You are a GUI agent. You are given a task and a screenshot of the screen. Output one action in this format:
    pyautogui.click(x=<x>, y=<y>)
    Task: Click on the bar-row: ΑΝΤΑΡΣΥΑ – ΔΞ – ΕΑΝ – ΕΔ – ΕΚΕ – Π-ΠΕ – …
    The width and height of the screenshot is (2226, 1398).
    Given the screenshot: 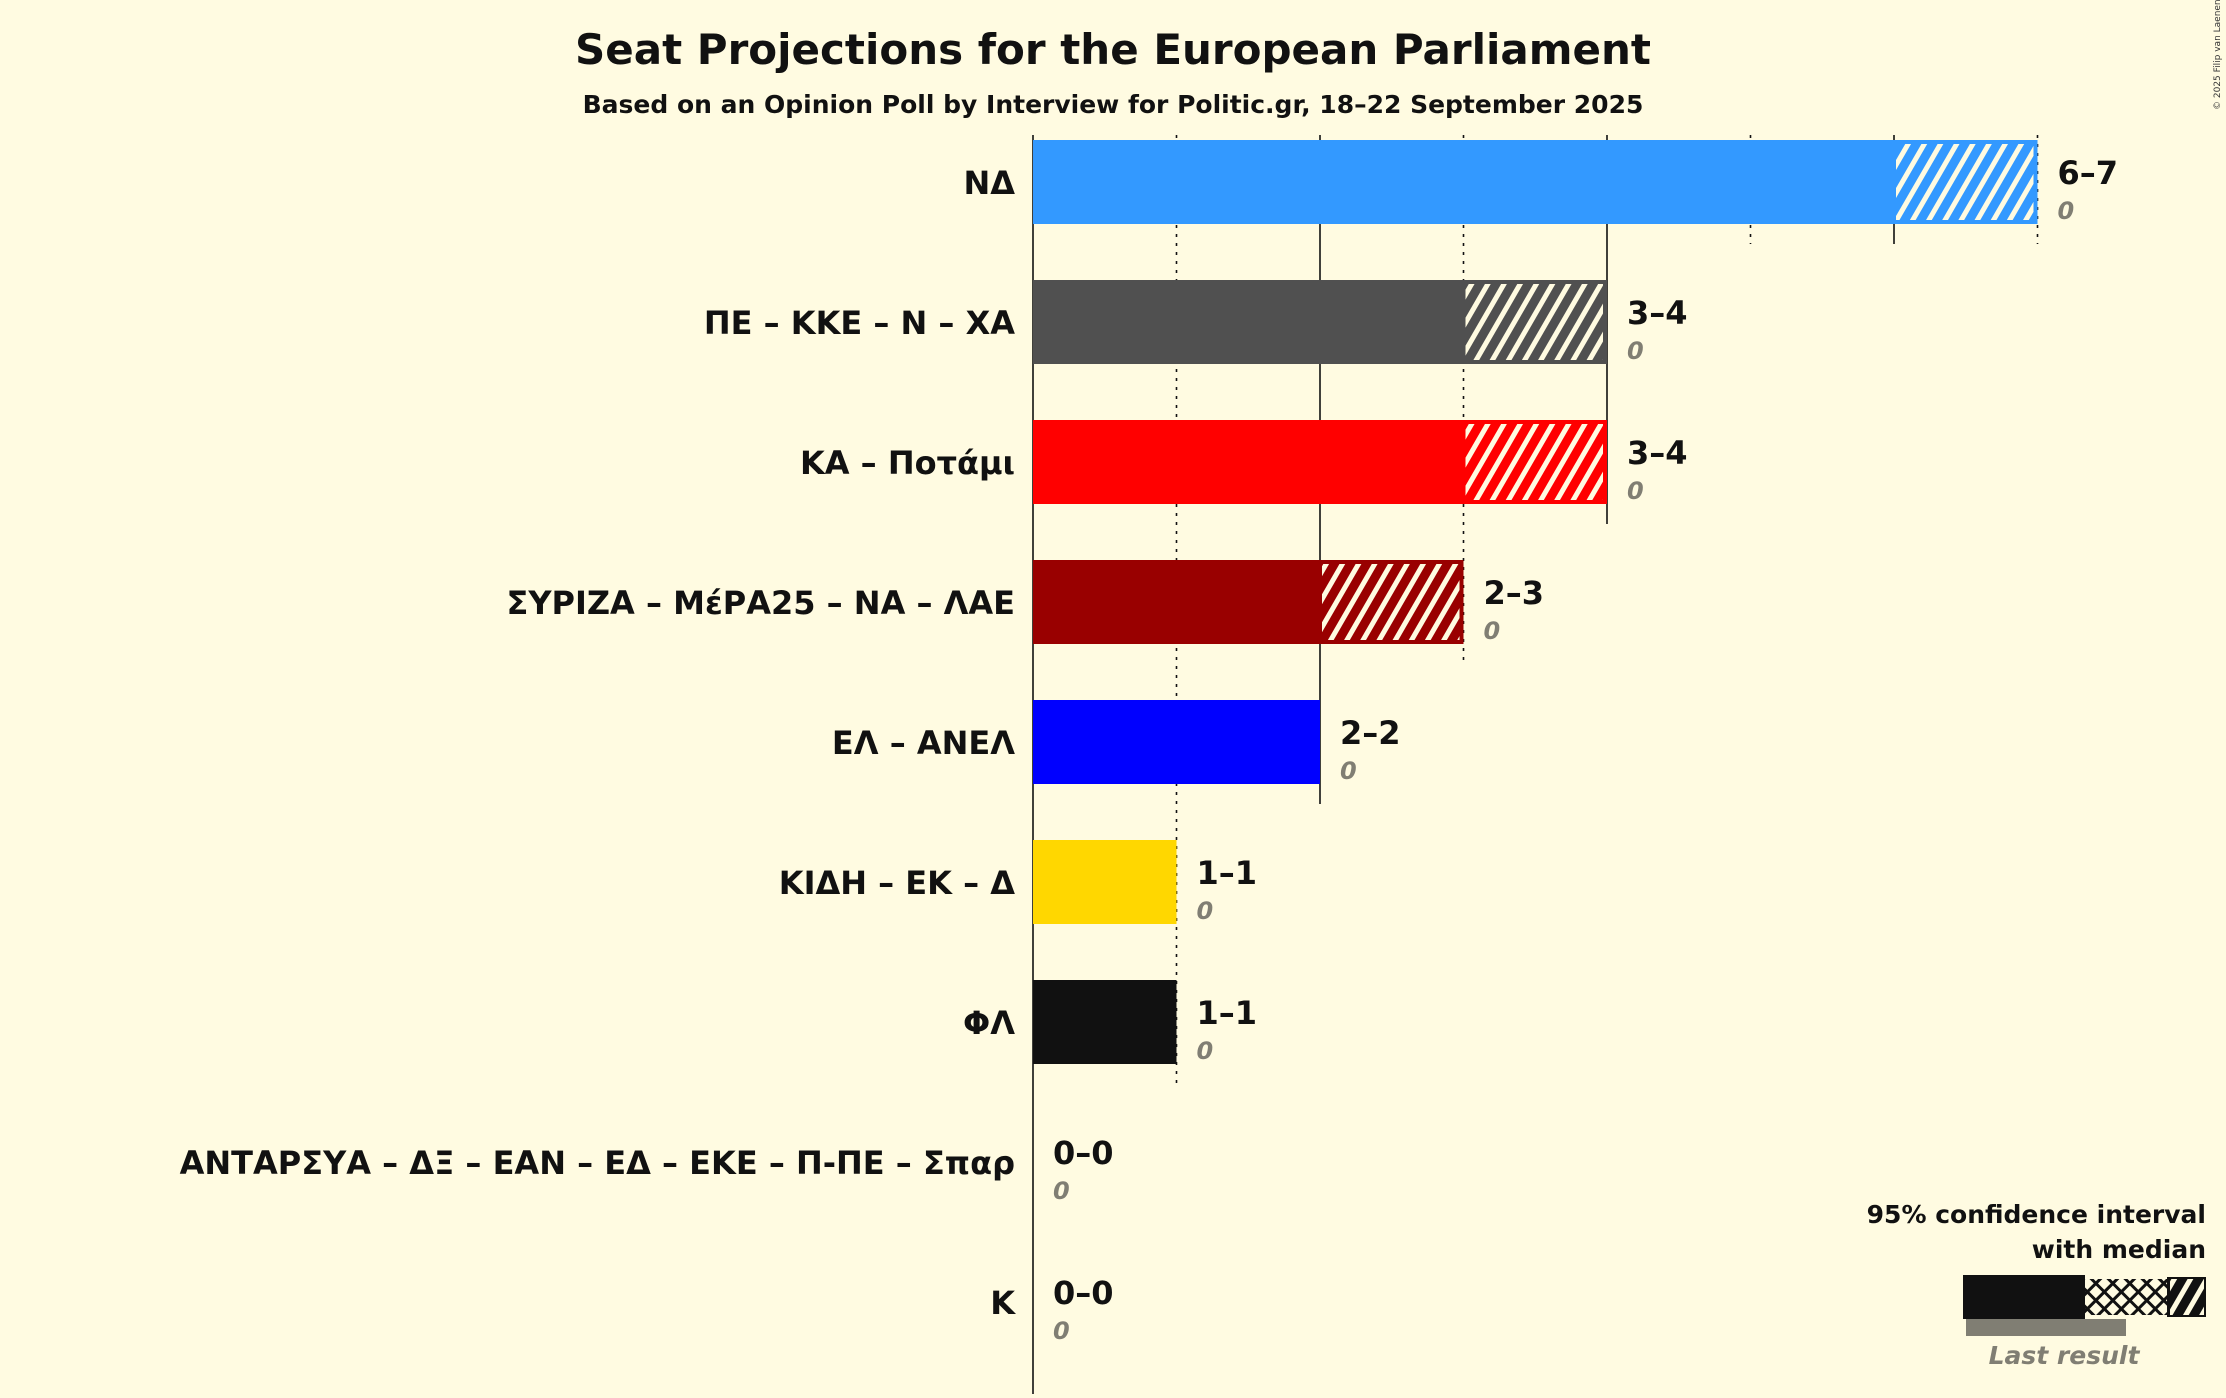 What is the action you would take?
    pyautogui.click(x=647, y=1169)
    